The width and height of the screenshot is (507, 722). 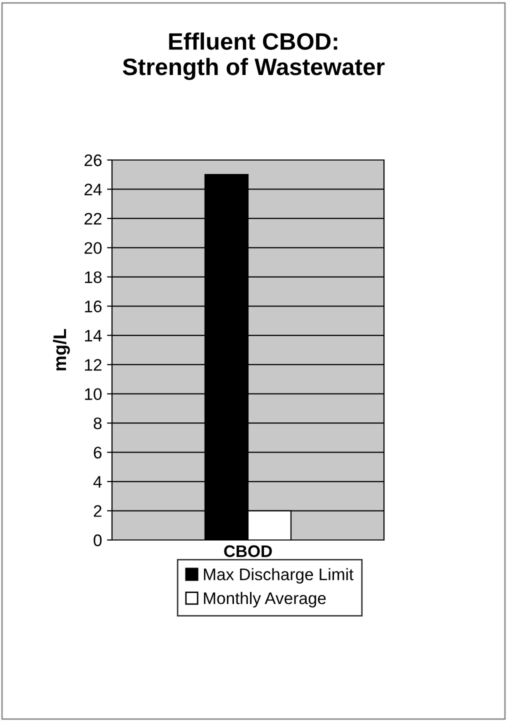 I want to click on y-tick-label: 24, so click(x=93, y=190).